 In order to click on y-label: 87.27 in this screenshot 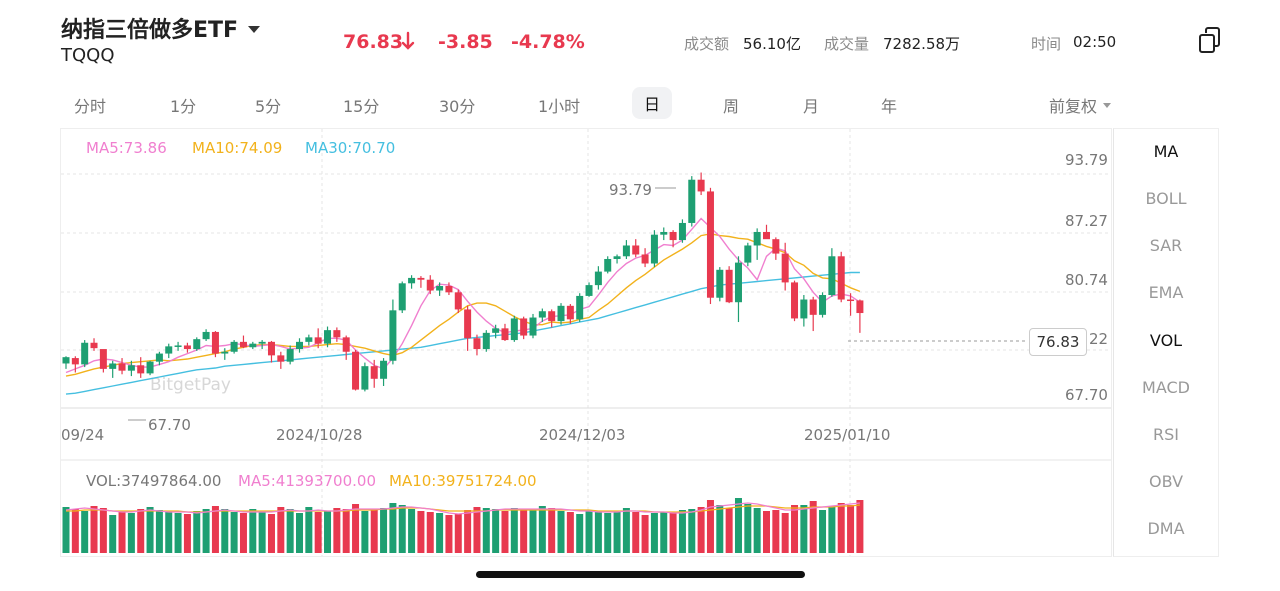, I will do `click(1086, 221)`.